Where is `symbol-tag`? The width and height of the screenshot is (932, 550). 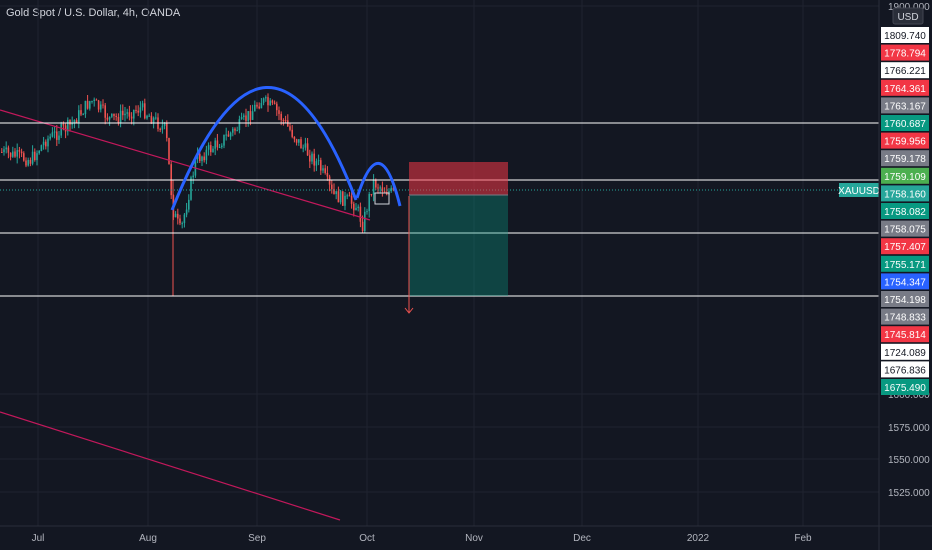
symbol-tag is located at coordinates (859, 190).